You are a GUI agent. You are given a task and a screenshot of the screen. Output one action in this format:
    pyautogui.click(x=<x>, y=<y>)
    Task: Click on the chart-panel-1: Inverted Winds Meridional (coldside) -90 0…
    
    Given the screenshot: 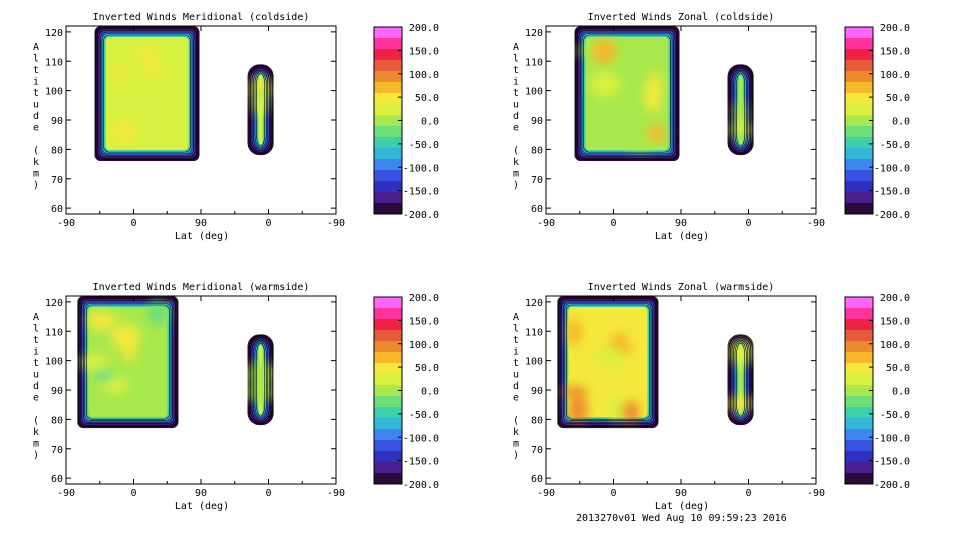 What is the action you would take?
    pyautogui.click(x=189, y=127)
    